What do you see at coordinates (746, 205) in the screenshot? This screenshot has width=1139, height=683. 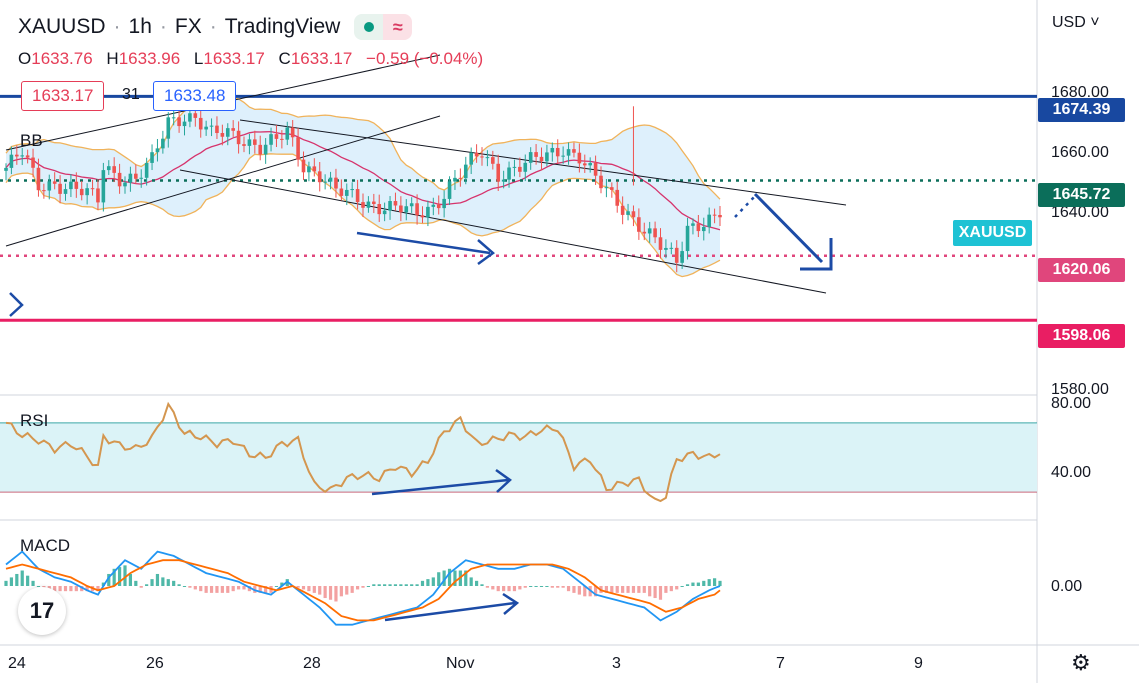 I see `forecast-dotted-path` at bounding box center [746, 205].